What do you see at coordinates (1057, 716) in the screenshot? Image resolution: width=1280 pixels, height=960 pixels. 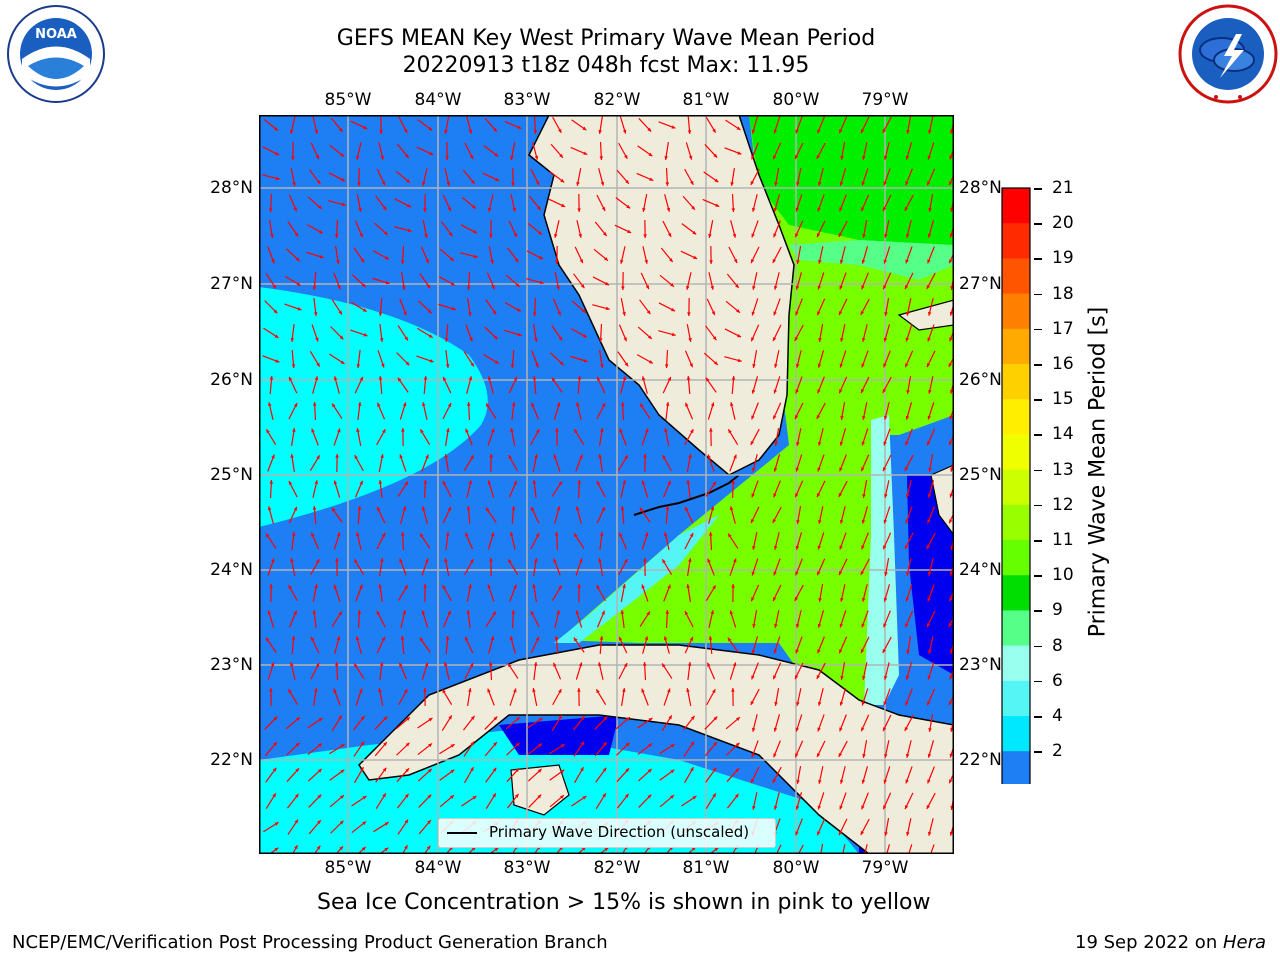 I see `colorbar-tick-label: 4` at bounding box center [1057, 716].